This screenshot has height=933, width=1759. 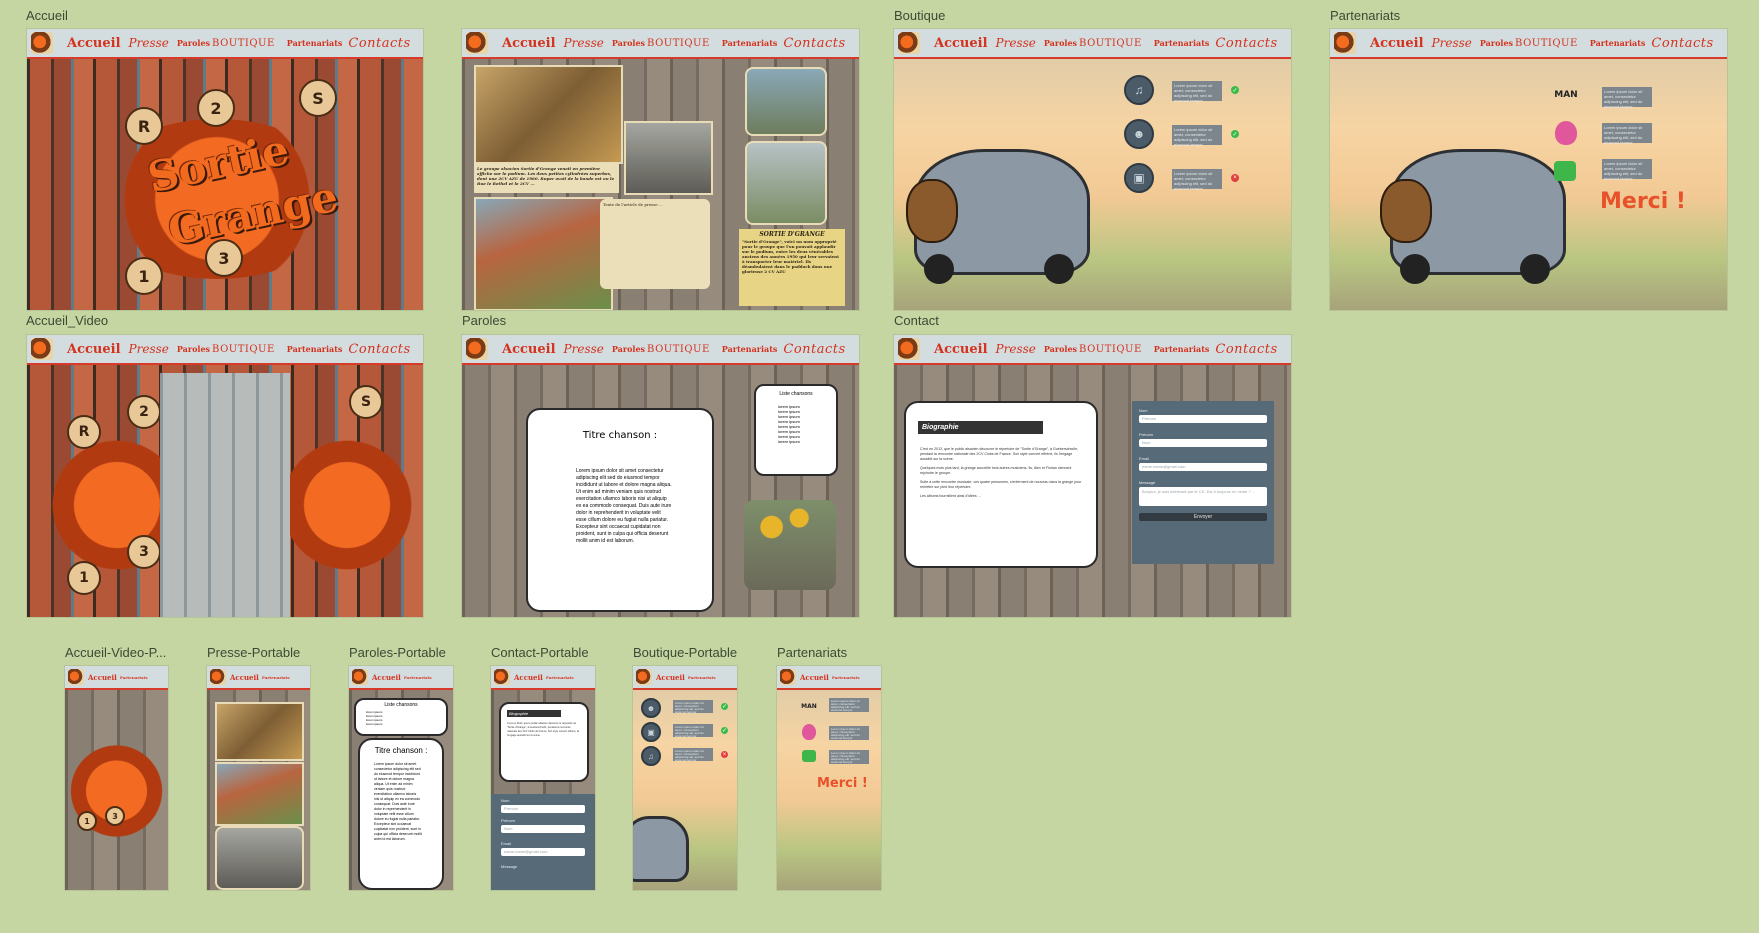 What do you see at coordinates (1565, 171) in the screenshot?
I see `owl-logo` at bounding box center [1565, 171].